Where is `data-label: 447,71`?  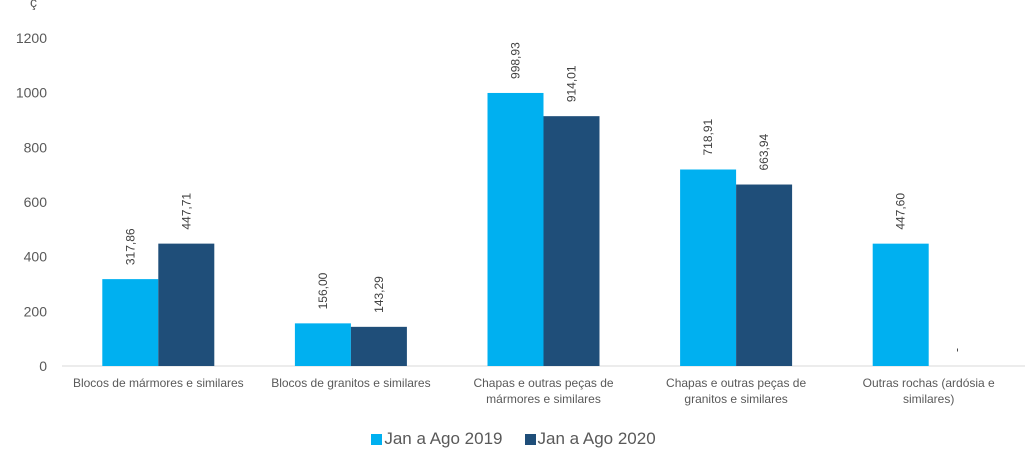
data-label: 447,71 is located at coordinates (186, 211).